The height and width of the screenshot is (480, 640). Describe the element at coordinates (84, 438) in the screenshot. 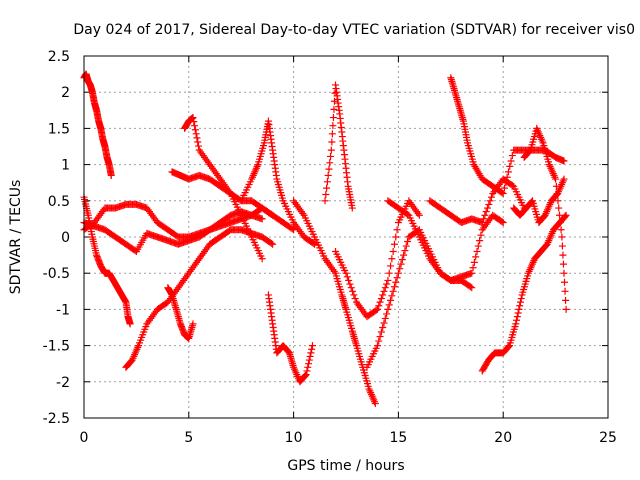

I see `x-tick-label: 0` at that location.